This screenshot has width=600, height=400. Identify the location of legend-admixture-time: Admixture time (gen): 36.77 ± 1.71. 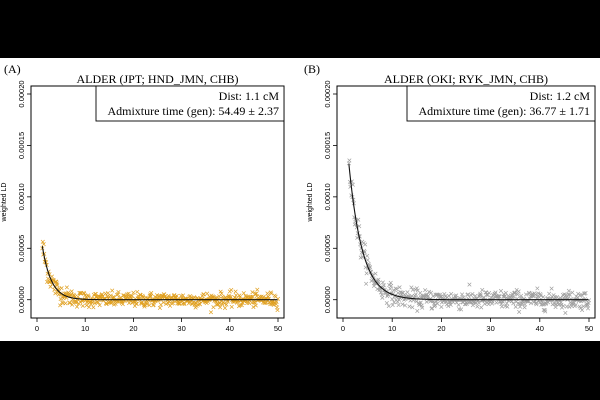
(504, 111).